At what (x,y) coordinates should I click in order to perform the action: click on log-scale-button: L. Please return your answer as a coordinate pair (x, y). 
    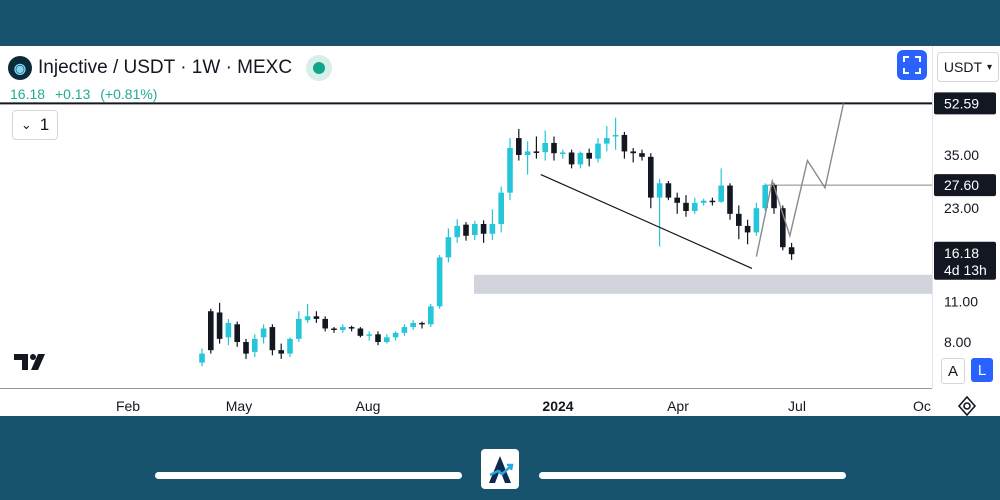
    Looking at the image, I should click on (982, 370).